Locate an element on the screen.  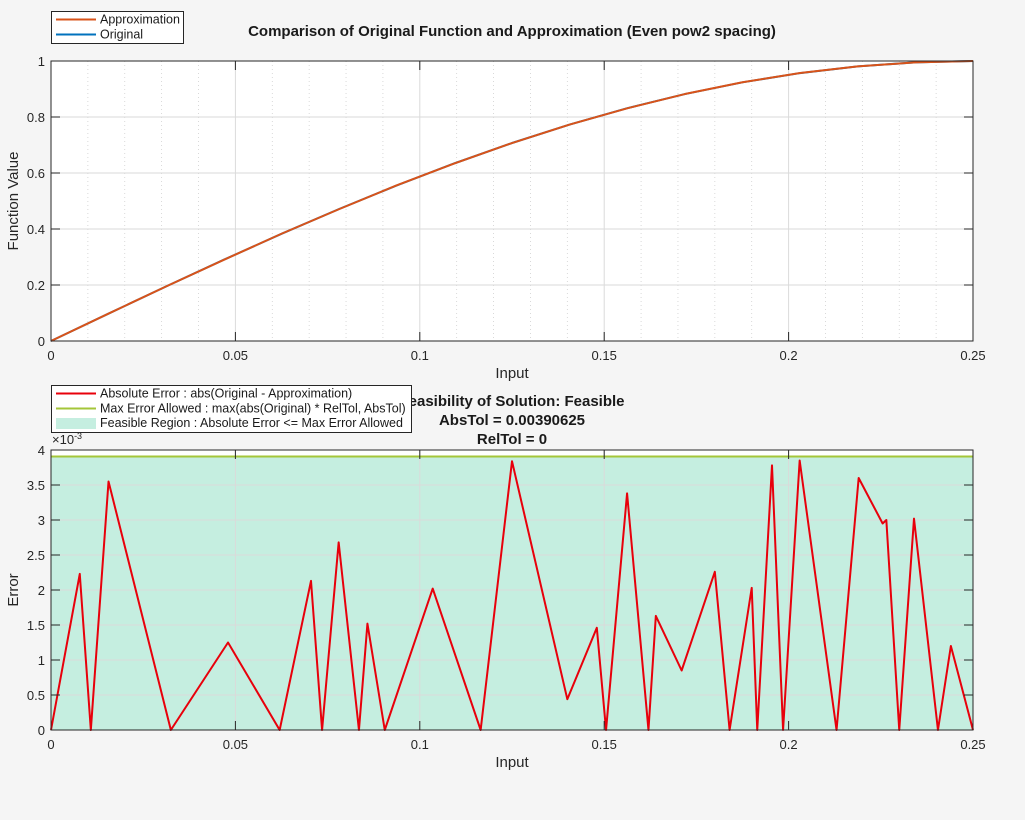
legend-feasible-region-swatch is located at coordinates (76, 423).